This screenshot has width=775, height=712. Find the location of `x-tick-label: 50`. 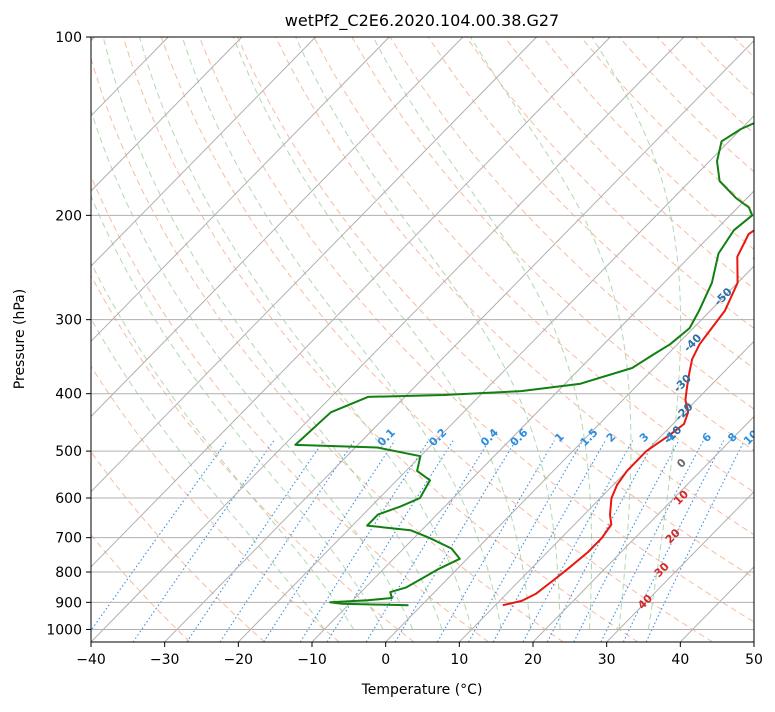

x-tick-label: 50 is located at coordinates (754, 660).